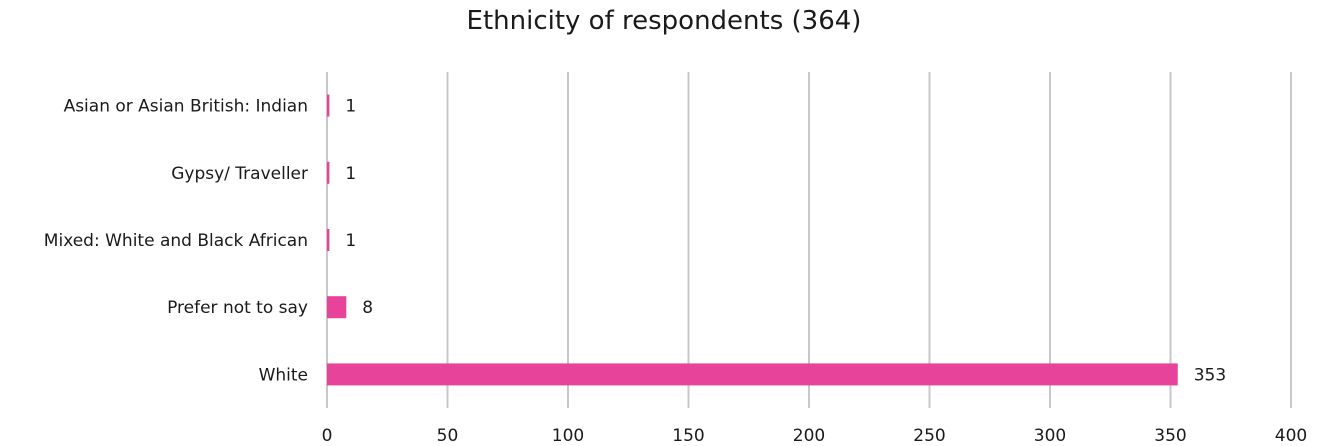 The image size is (1328, 446). I want to click on x-tick-label: 400, so click(1291, 436).